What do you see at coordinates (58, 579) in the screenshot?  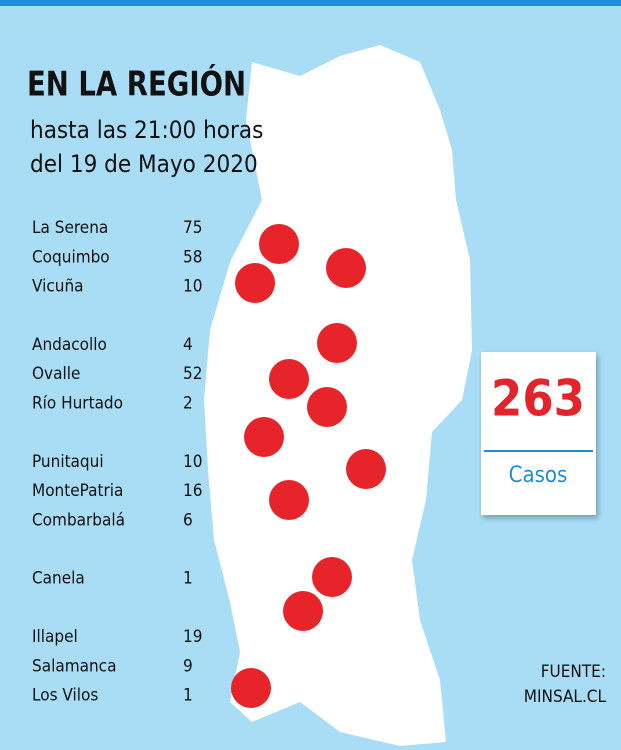 I see `commune-name: Canela` at bounding box center [58, 579].